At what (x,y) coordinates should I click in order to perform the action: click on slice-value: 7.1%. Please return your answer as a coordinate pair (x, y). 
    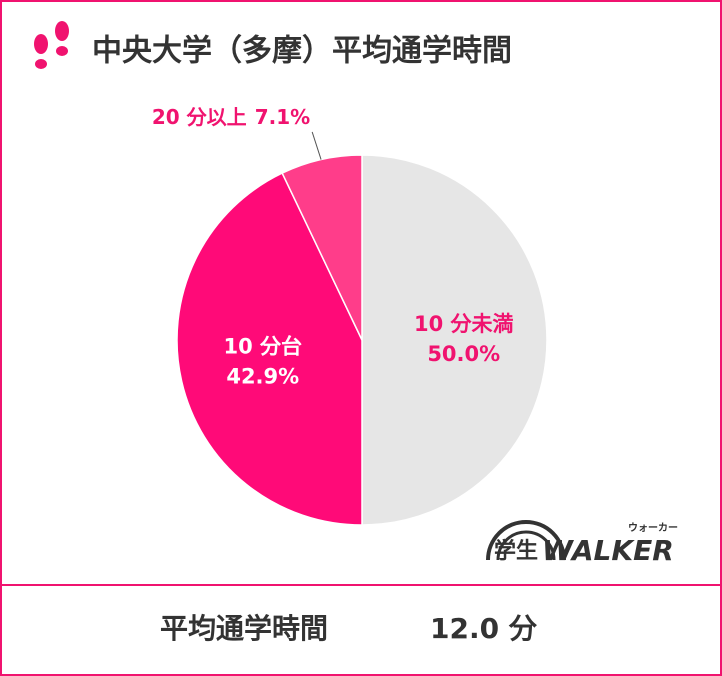
    Looking at the image, I should click on (282, 116).